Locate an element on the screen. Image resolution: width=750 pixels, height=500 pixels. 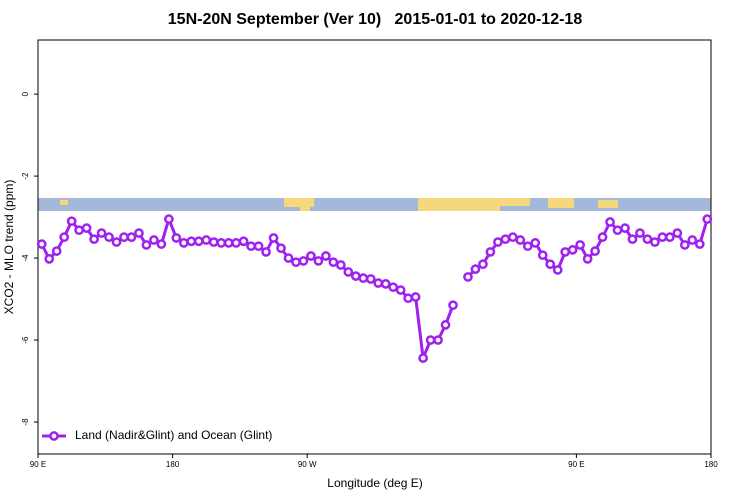
map-strip is located at coordinates (374, 204).